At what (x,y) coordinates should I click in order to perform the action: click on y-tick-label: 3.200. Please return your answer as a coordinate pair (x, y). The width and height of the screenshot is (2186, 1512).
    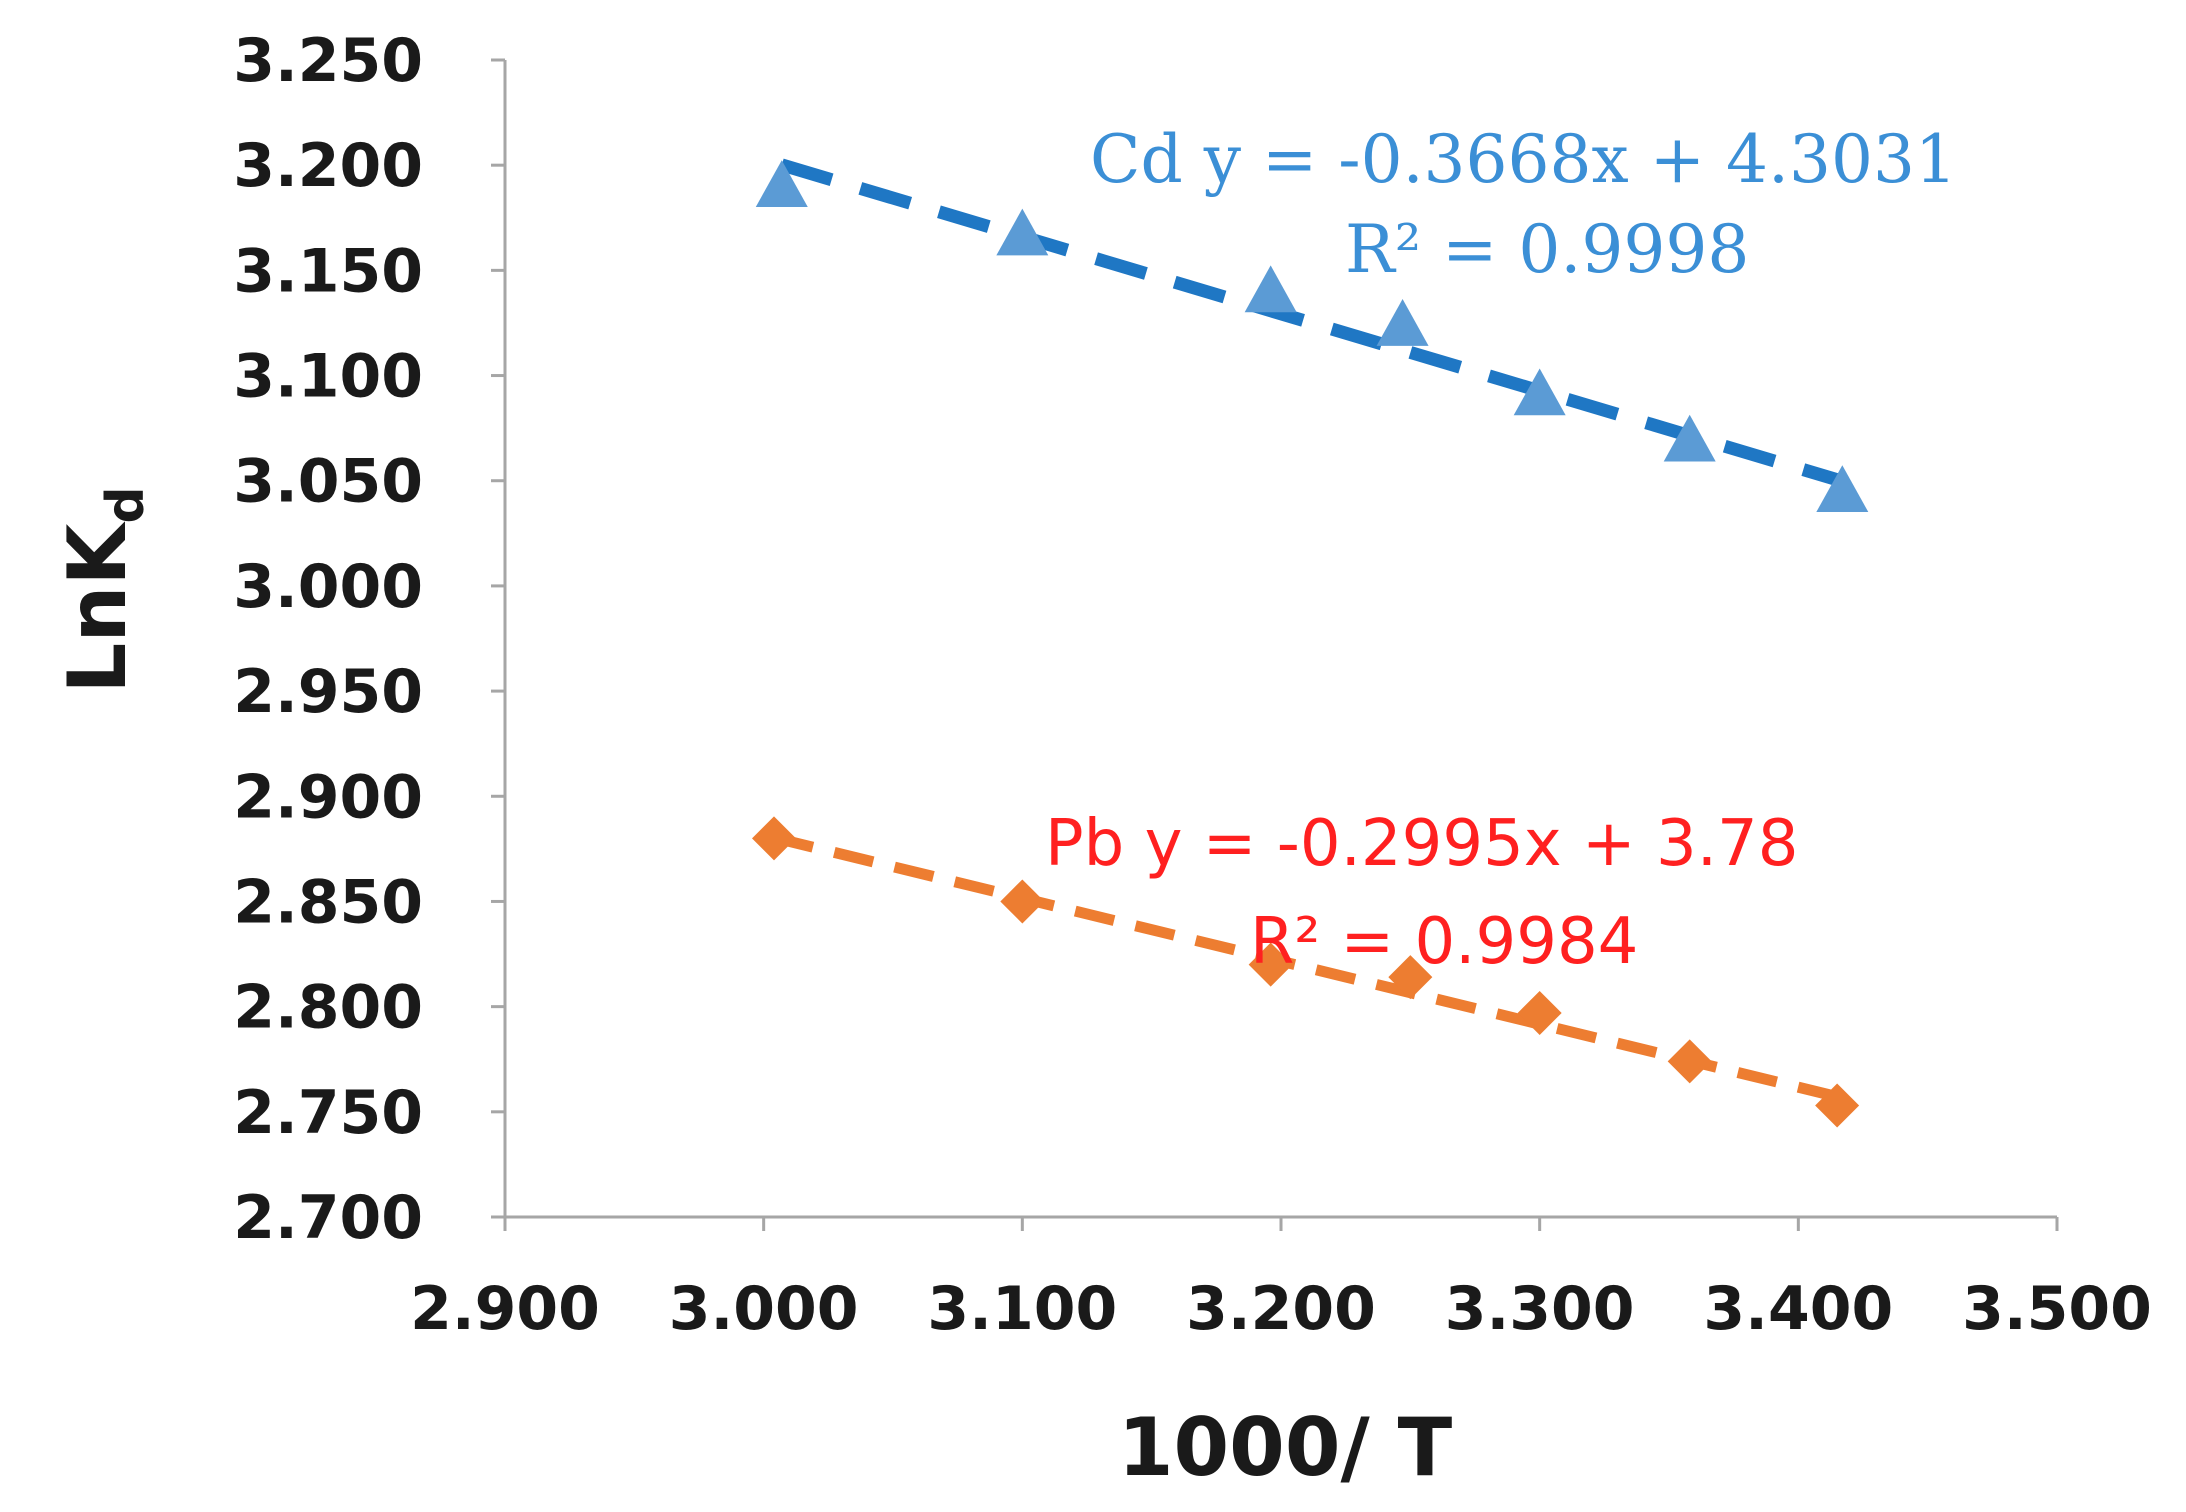
    Looking at the image, I should click on (328, 166).